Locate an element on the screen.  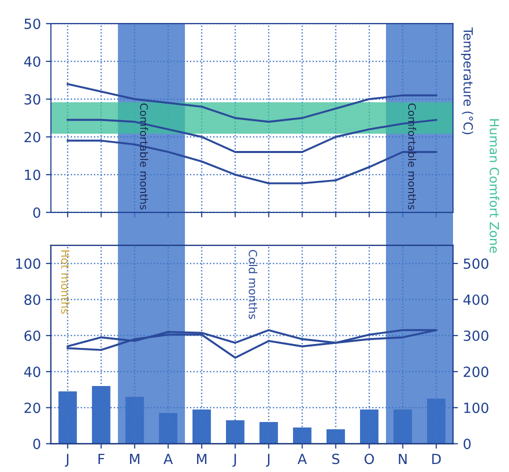
x-tick-label: S is located at coordinates (336, 459).